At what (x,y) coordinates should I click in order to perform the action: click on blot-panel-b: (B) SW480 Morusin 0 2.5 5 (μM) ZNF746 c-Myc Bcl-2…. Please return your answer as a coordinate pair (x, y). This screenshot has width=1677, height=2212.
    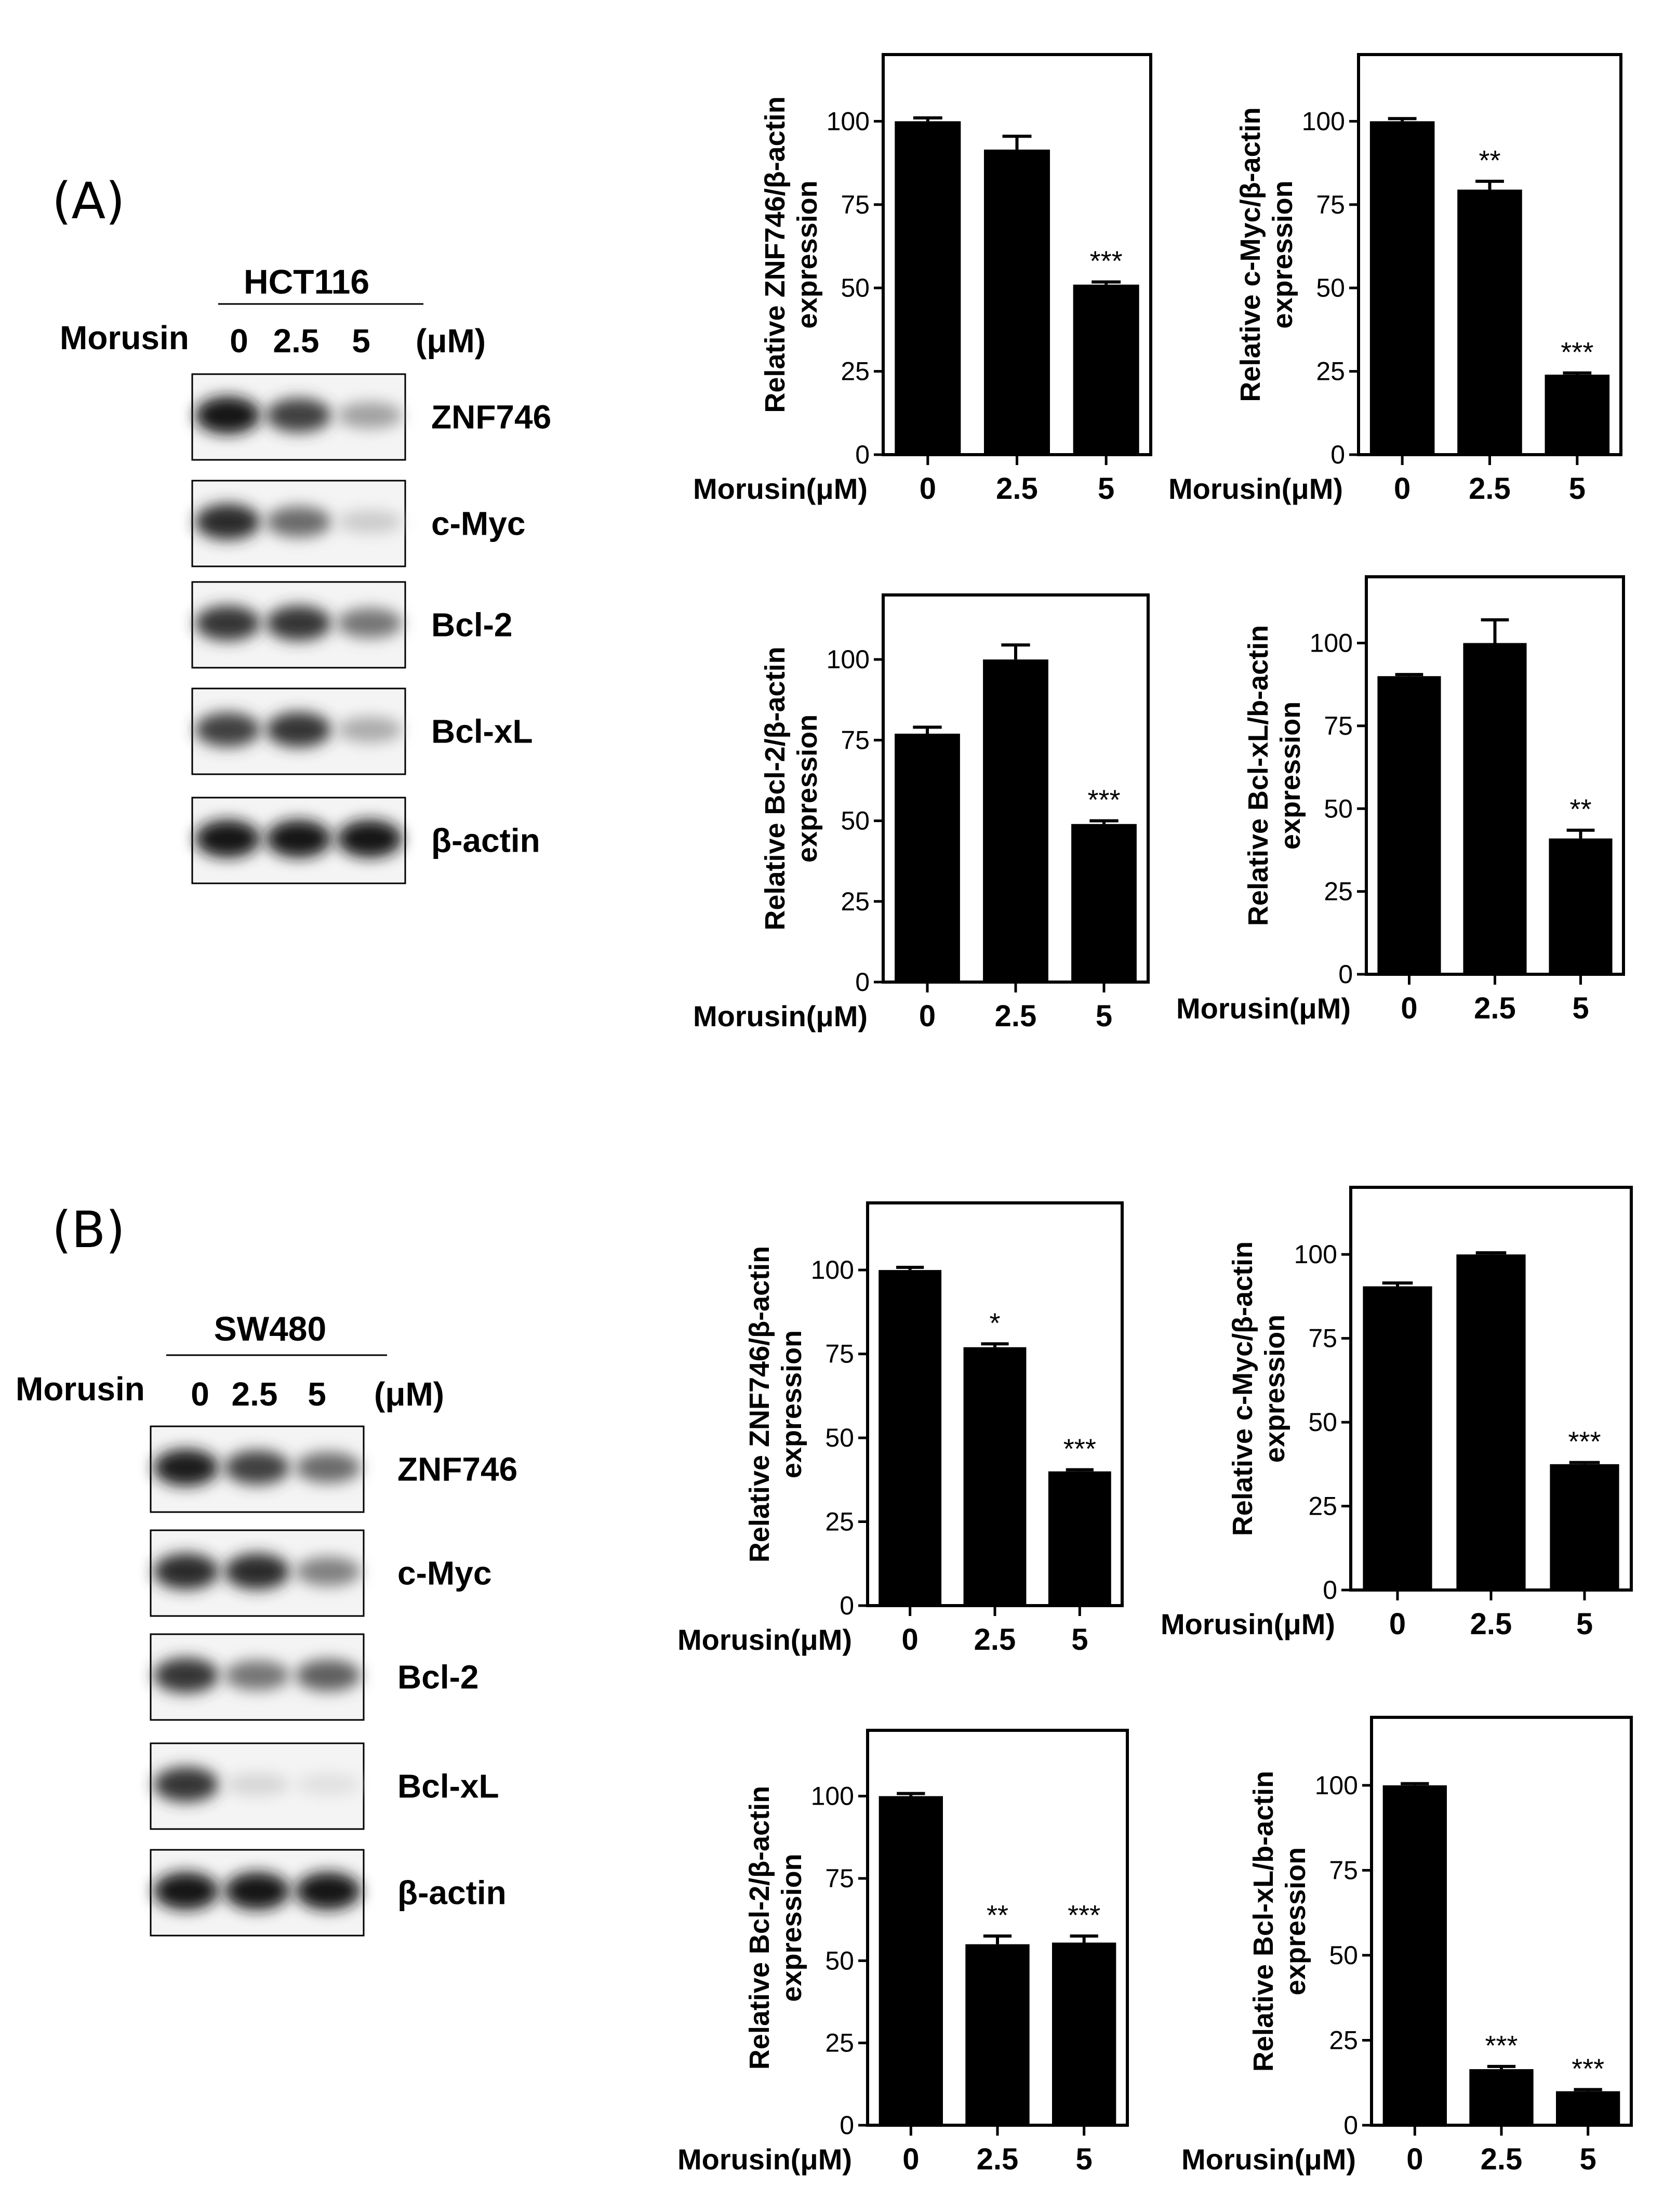
    Looking at the image, I should click on (266, 1569).